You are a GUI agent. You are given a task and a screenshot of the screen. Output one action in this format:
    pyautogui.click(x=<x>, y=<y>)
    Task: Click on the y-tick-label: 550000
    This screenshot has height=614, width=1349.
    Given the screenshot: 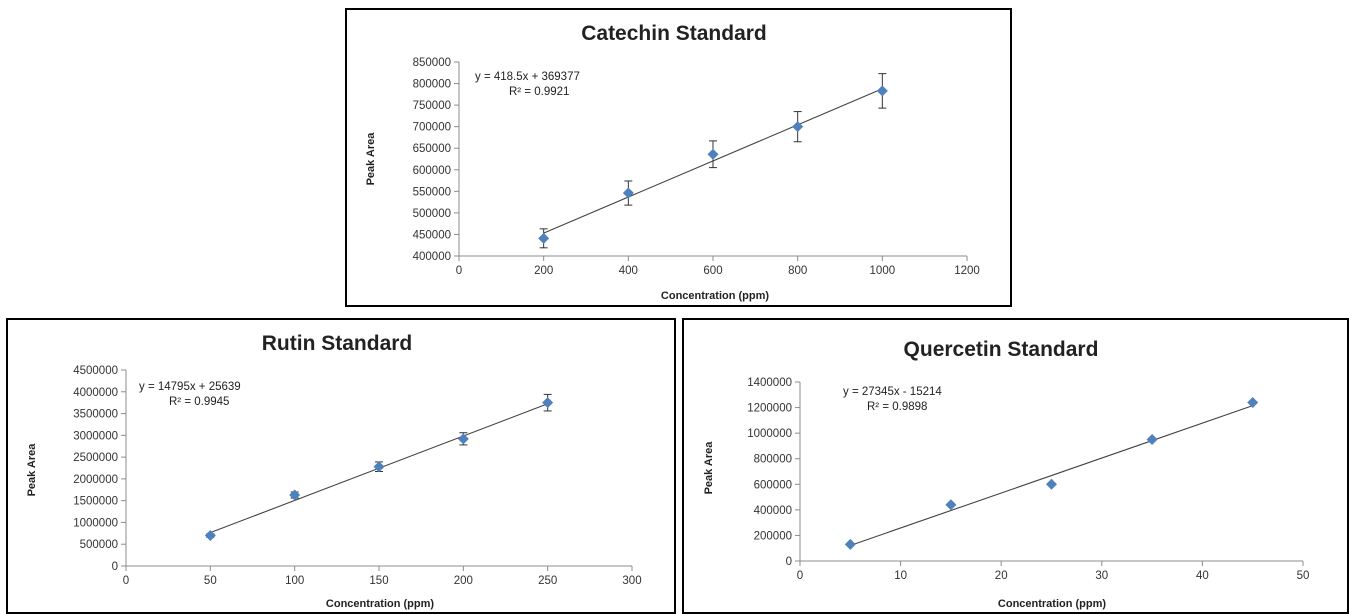 What is the action you would take?
    pyautogui.click(x=432, y=192)
    